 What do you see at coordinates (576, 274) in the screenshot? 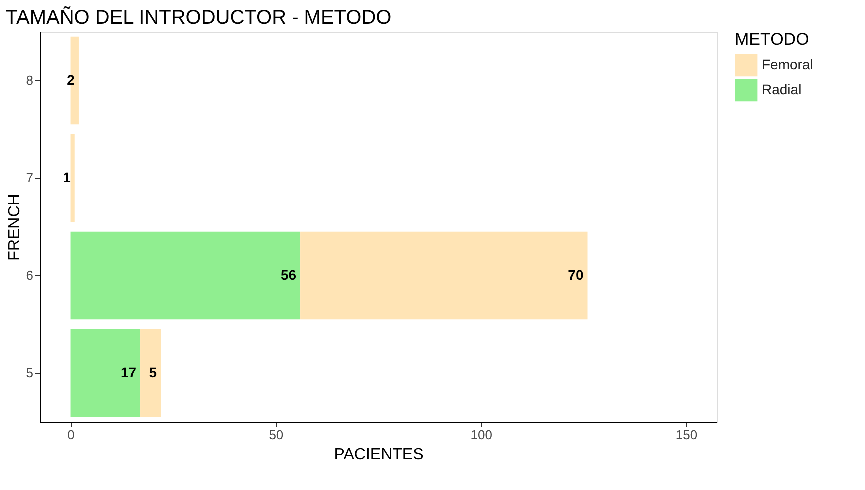
I see `data-label: 70` at bounding box center [576, 274].